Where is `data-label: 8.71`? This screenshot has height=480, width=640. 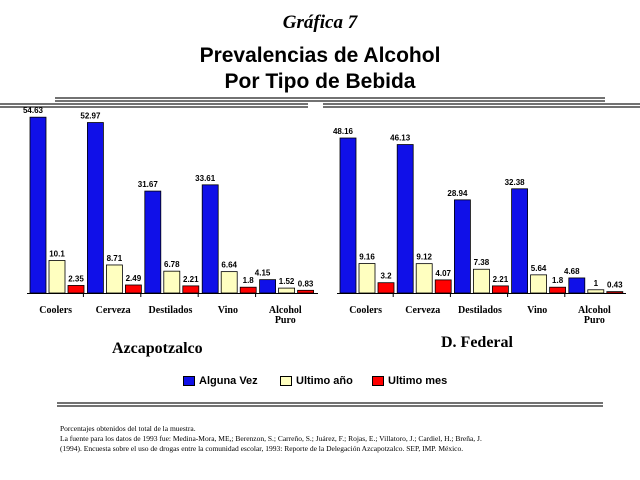 data-label: 8.71 is located at coordinates (115, 258).